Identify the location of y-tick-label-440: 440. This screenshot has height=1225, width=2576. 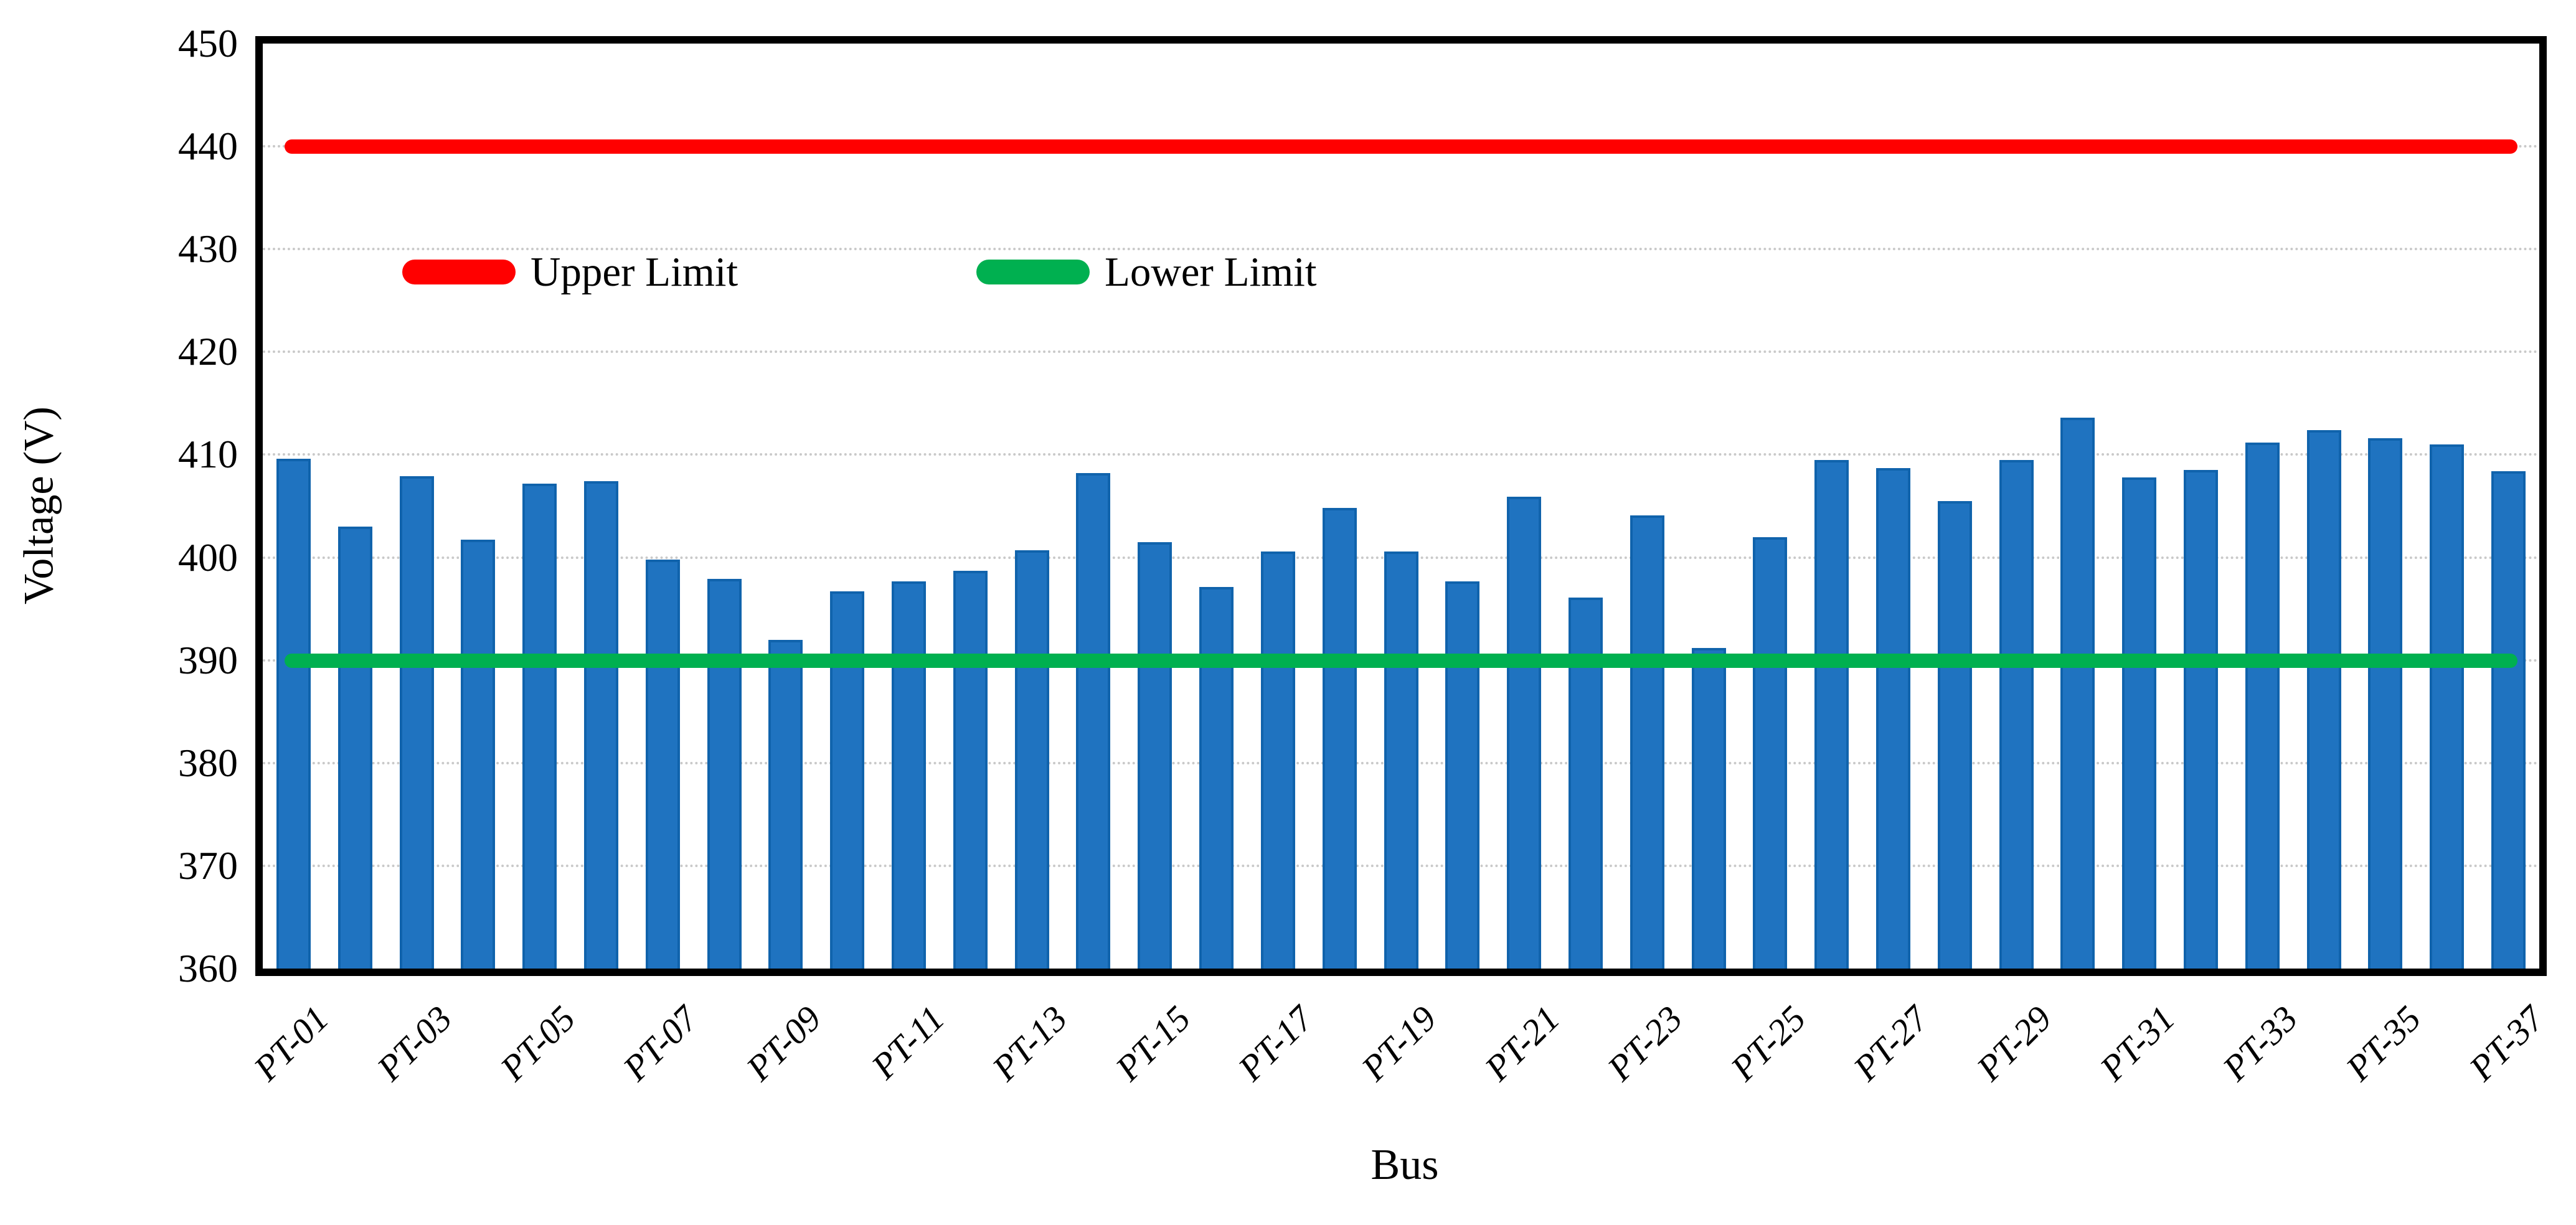
(208, 146).